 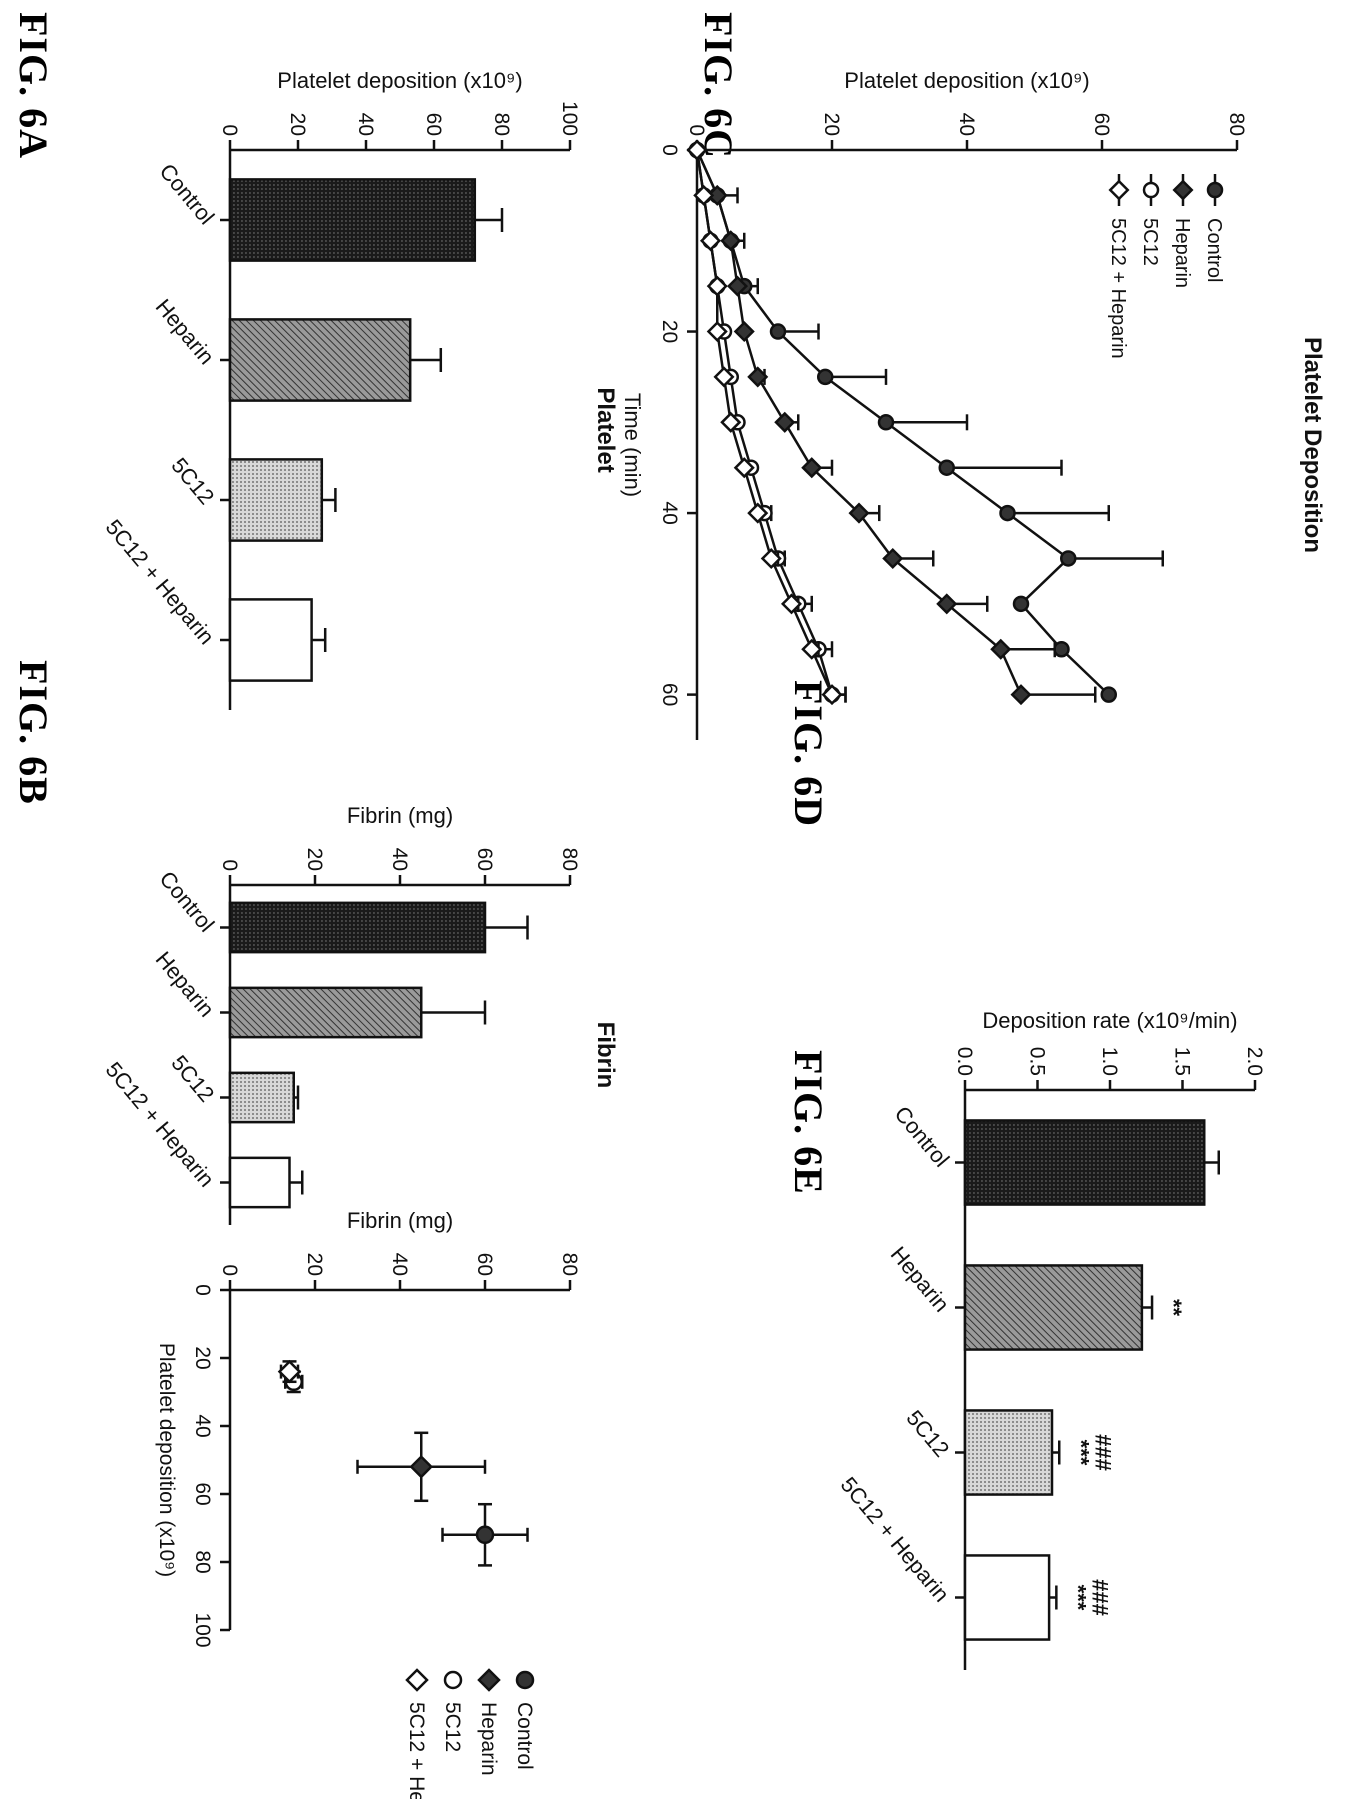 What do you see at coordinates (192, 1078) in the screenshot?
I see `chart-6d-category-label: 5C12` at bounding box center [192, 1078].